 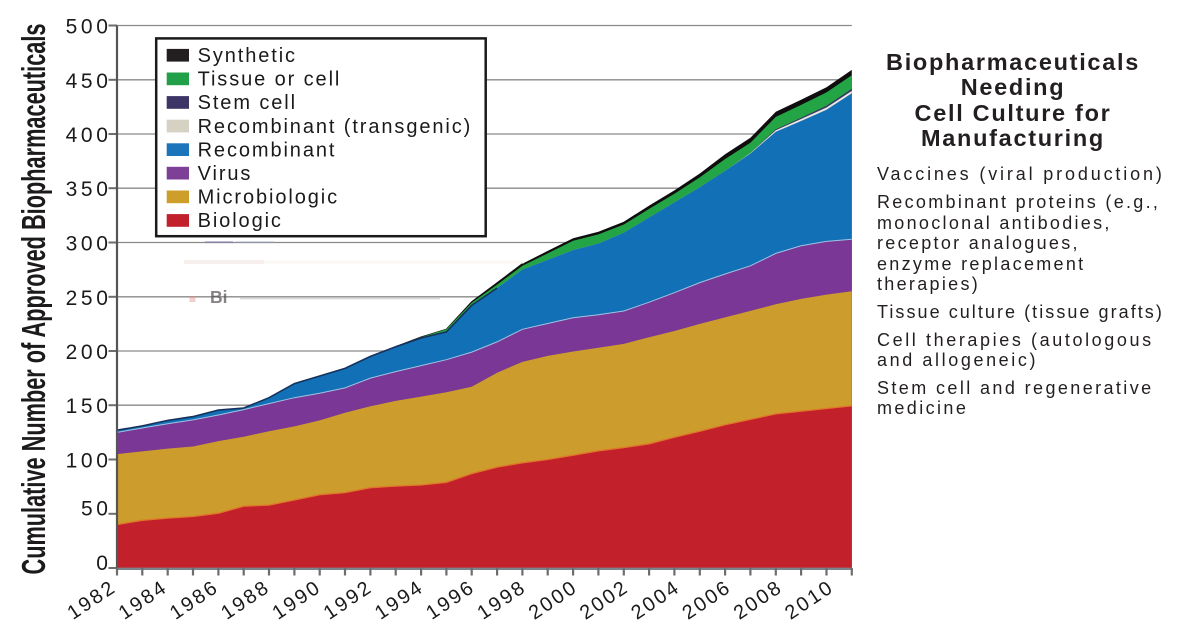 What do you see at coordinates (245, 600) in the screenshot?
I see `svg-text: 1988` at bounding box center [245, 600].